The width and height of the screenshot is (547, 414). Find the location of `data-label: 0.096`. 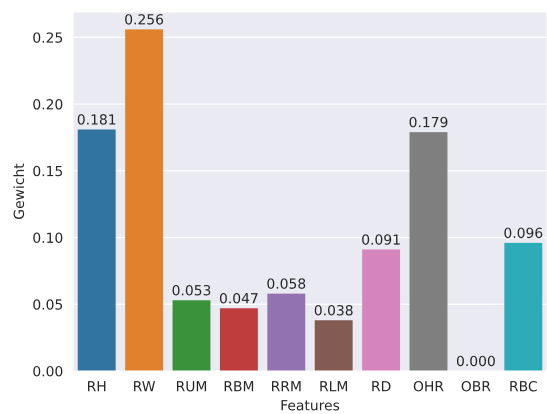

data-label: 0.096 is located at coordinates (523, 233).